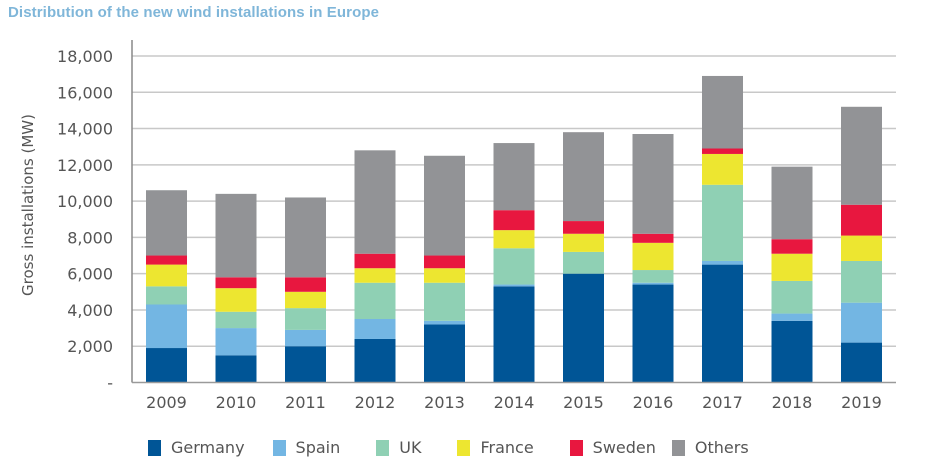  I want to click on bar-segment-uk-2017, so click(722, 222).